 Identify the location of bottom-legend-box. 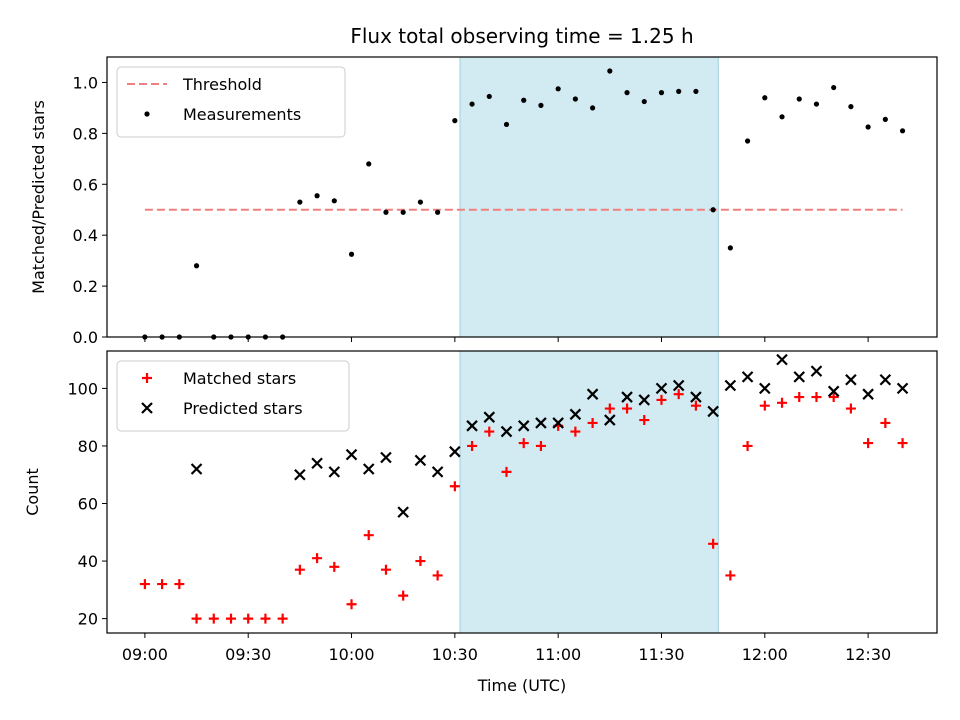
(233, 396).